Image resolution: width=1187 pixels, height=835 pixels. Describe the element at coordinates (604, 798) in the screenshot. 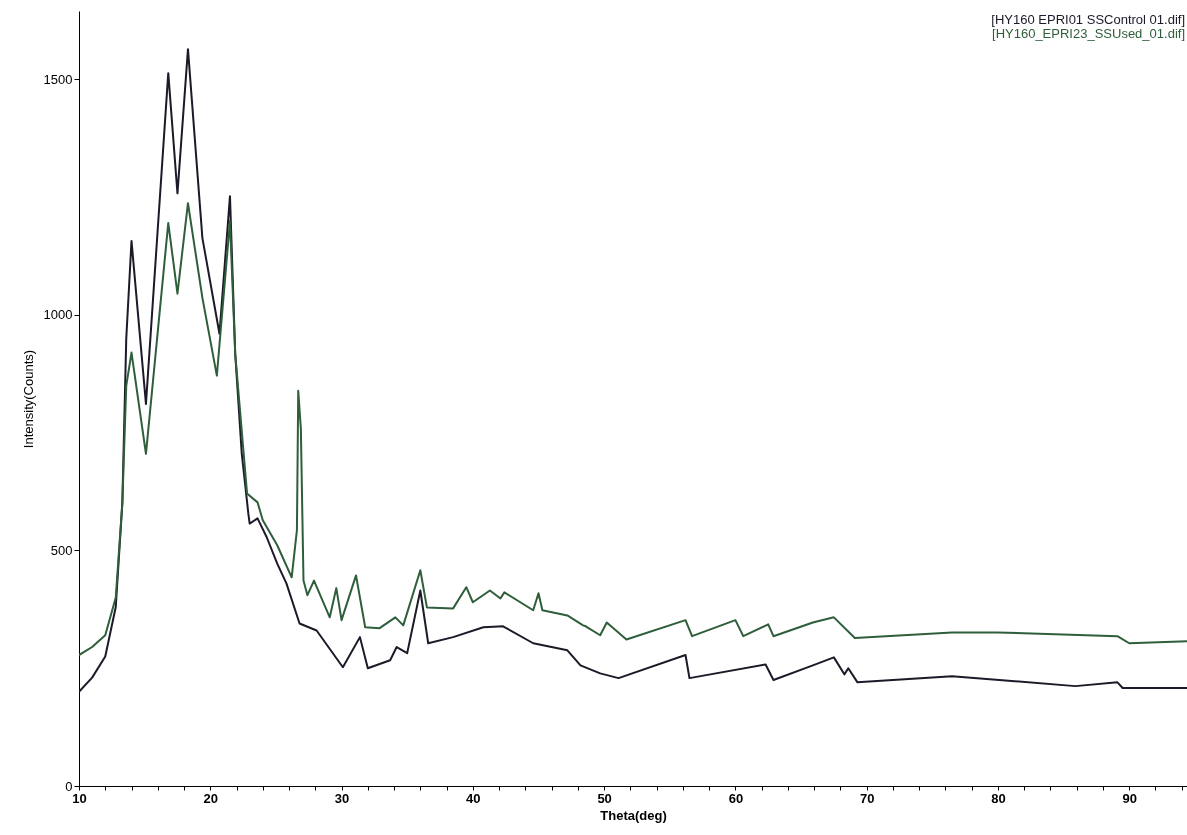

I see `x-tick-label: 50` at that location.